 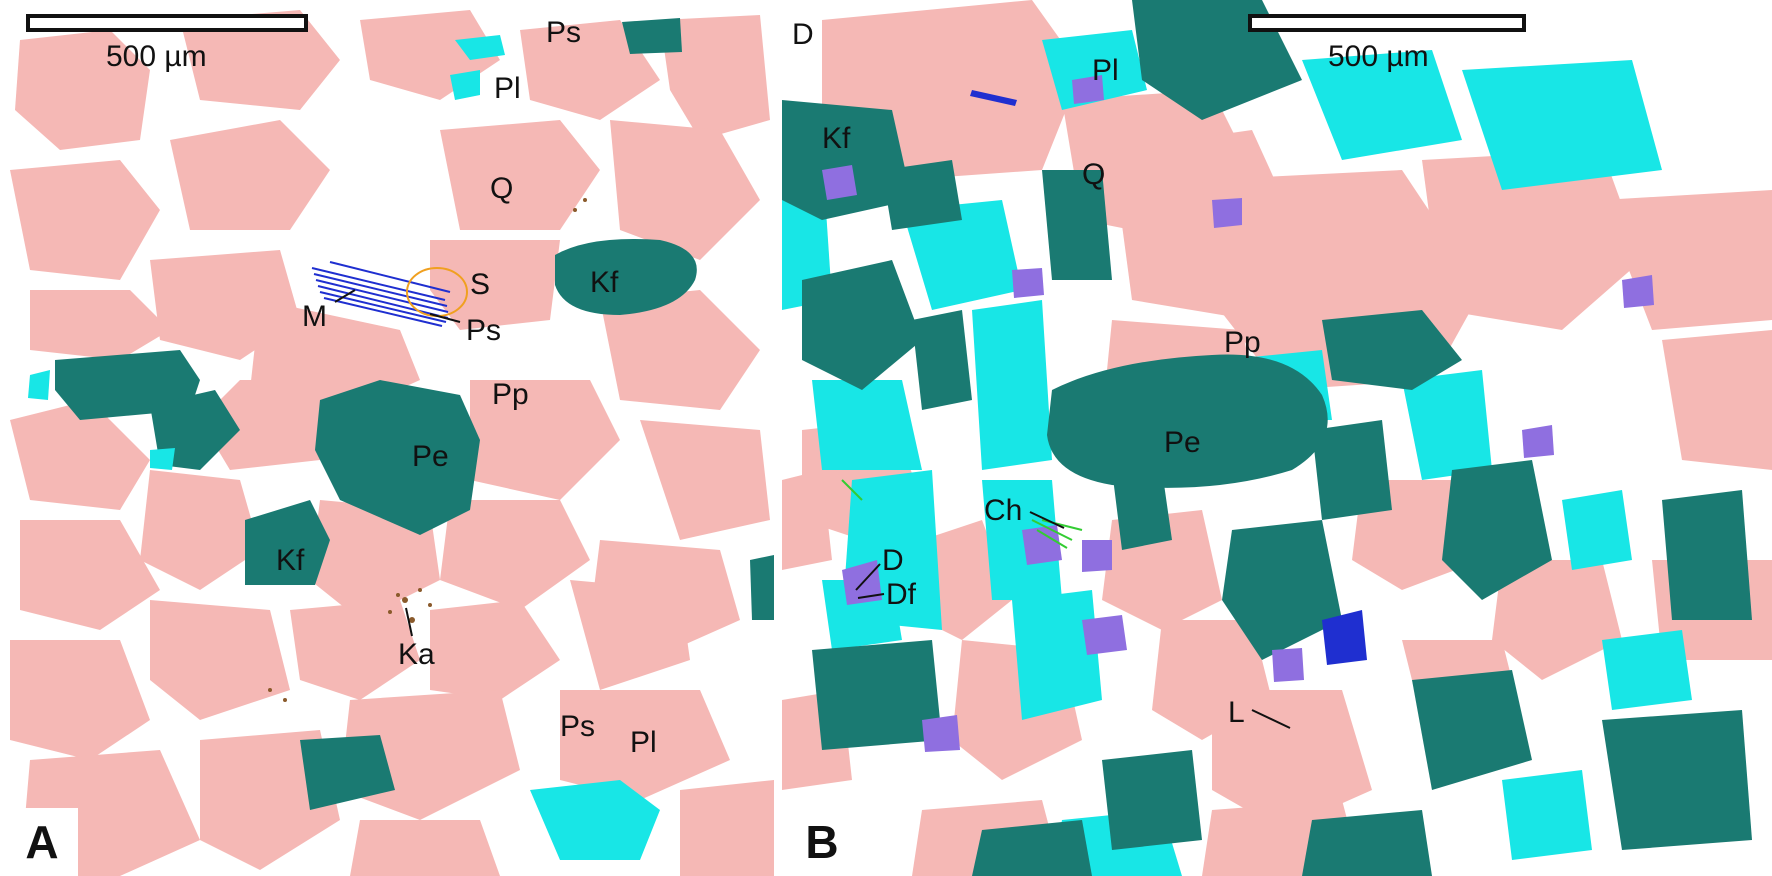 What do you see at coordinates (345, 296) in the screenshot?
I see `m-leader-line` at bounding box center [345, 296].